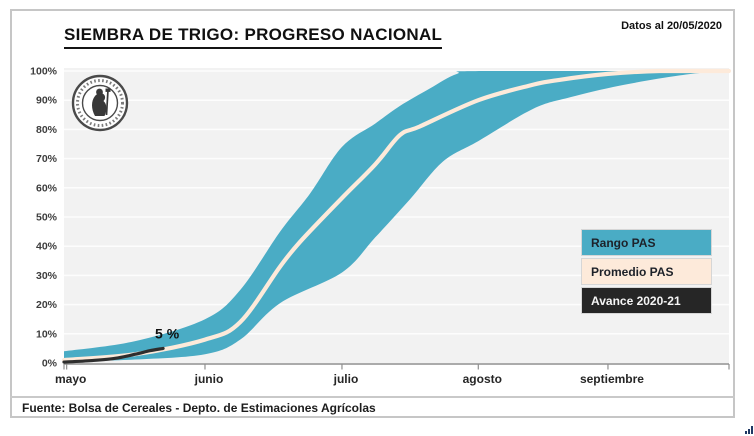 This screenshot has height=436, width=754. What do you see at coordinates (671, 26) in the screenshot?
I see `date-note: Datos al 20/05/2020` at bounding box center [671, 26].